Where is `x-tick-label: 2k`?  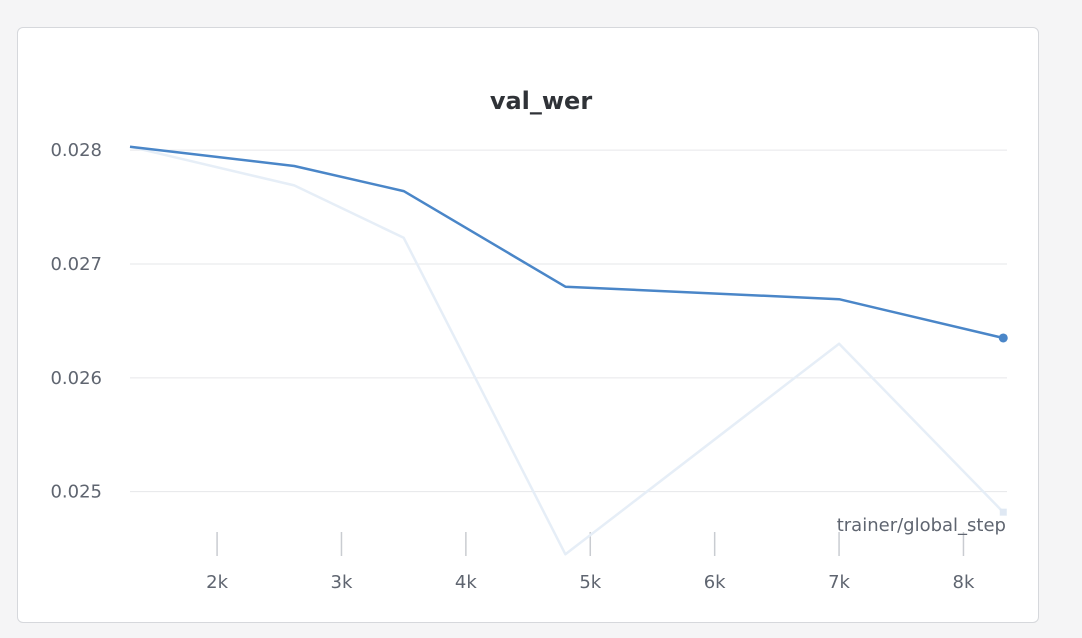
x-tick-label: 2k is located at coordinates (217, 582).